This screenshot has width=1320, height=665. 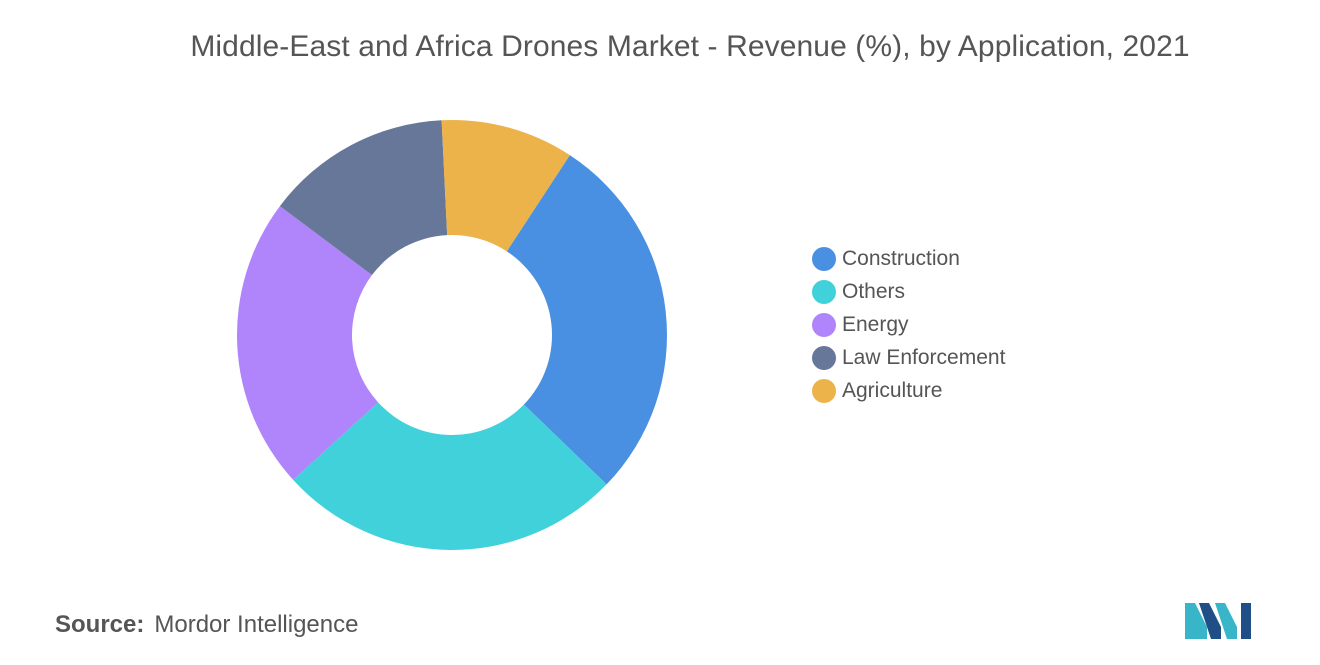 I want to click on legend-label: Agriculture, so click(x=892, y=390).